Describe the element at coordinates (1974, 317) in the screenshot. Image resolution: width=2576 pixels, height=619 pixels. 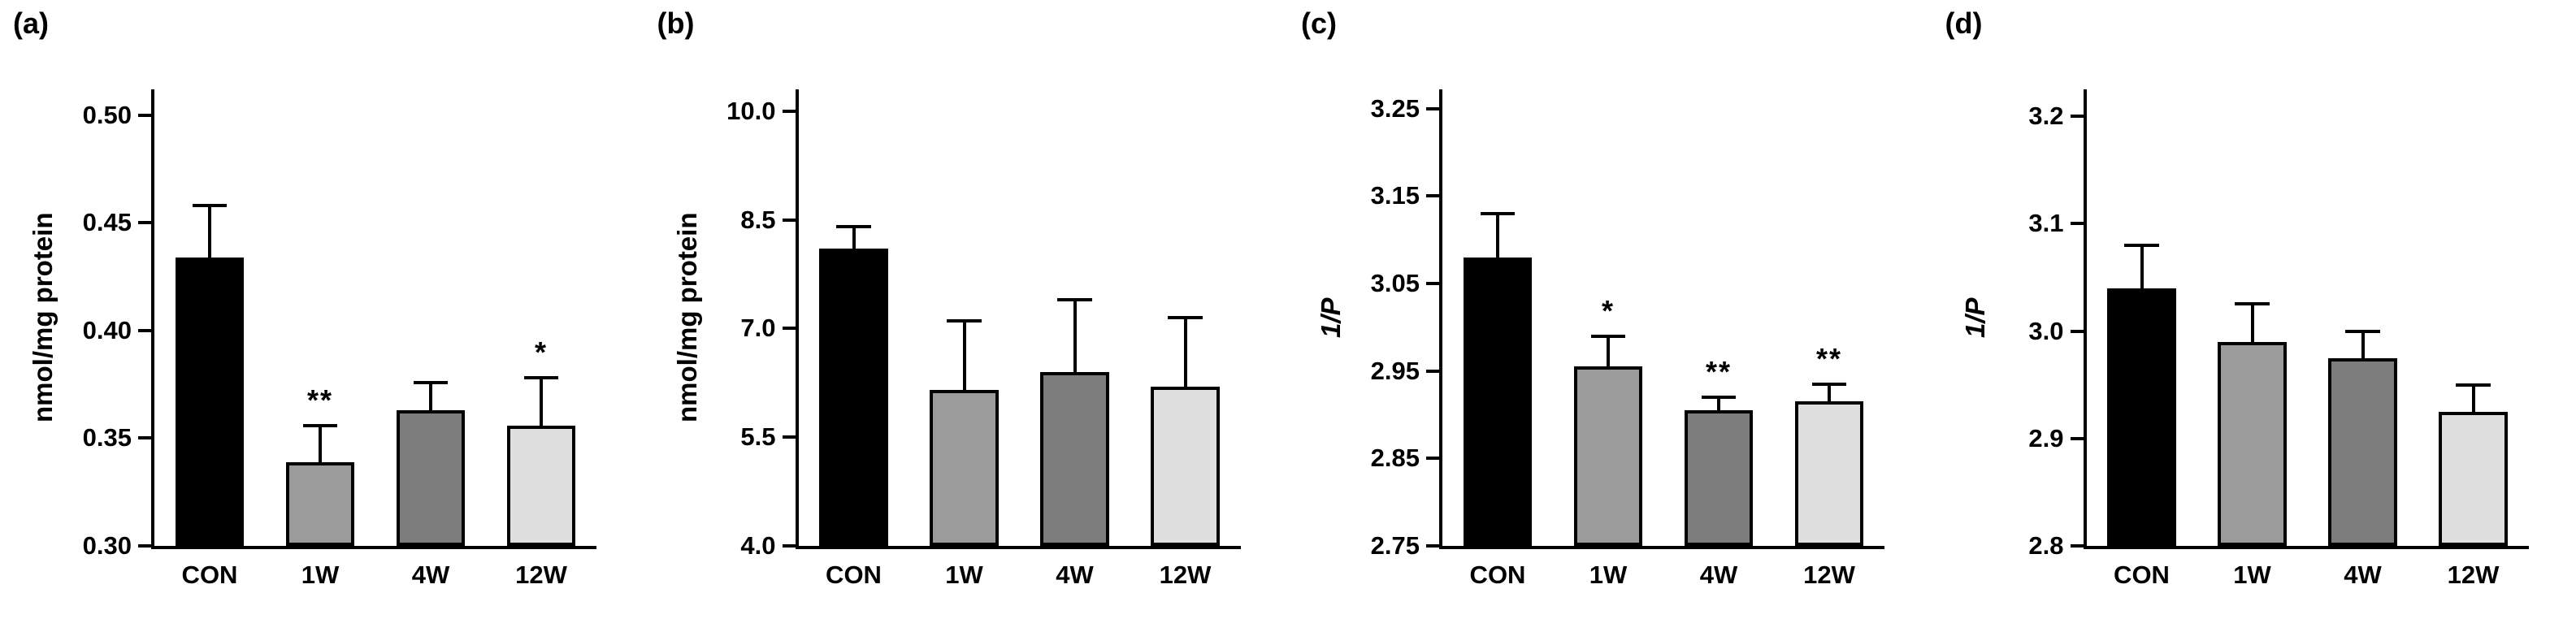
I see `y-axis-title: 1/P` at that location.